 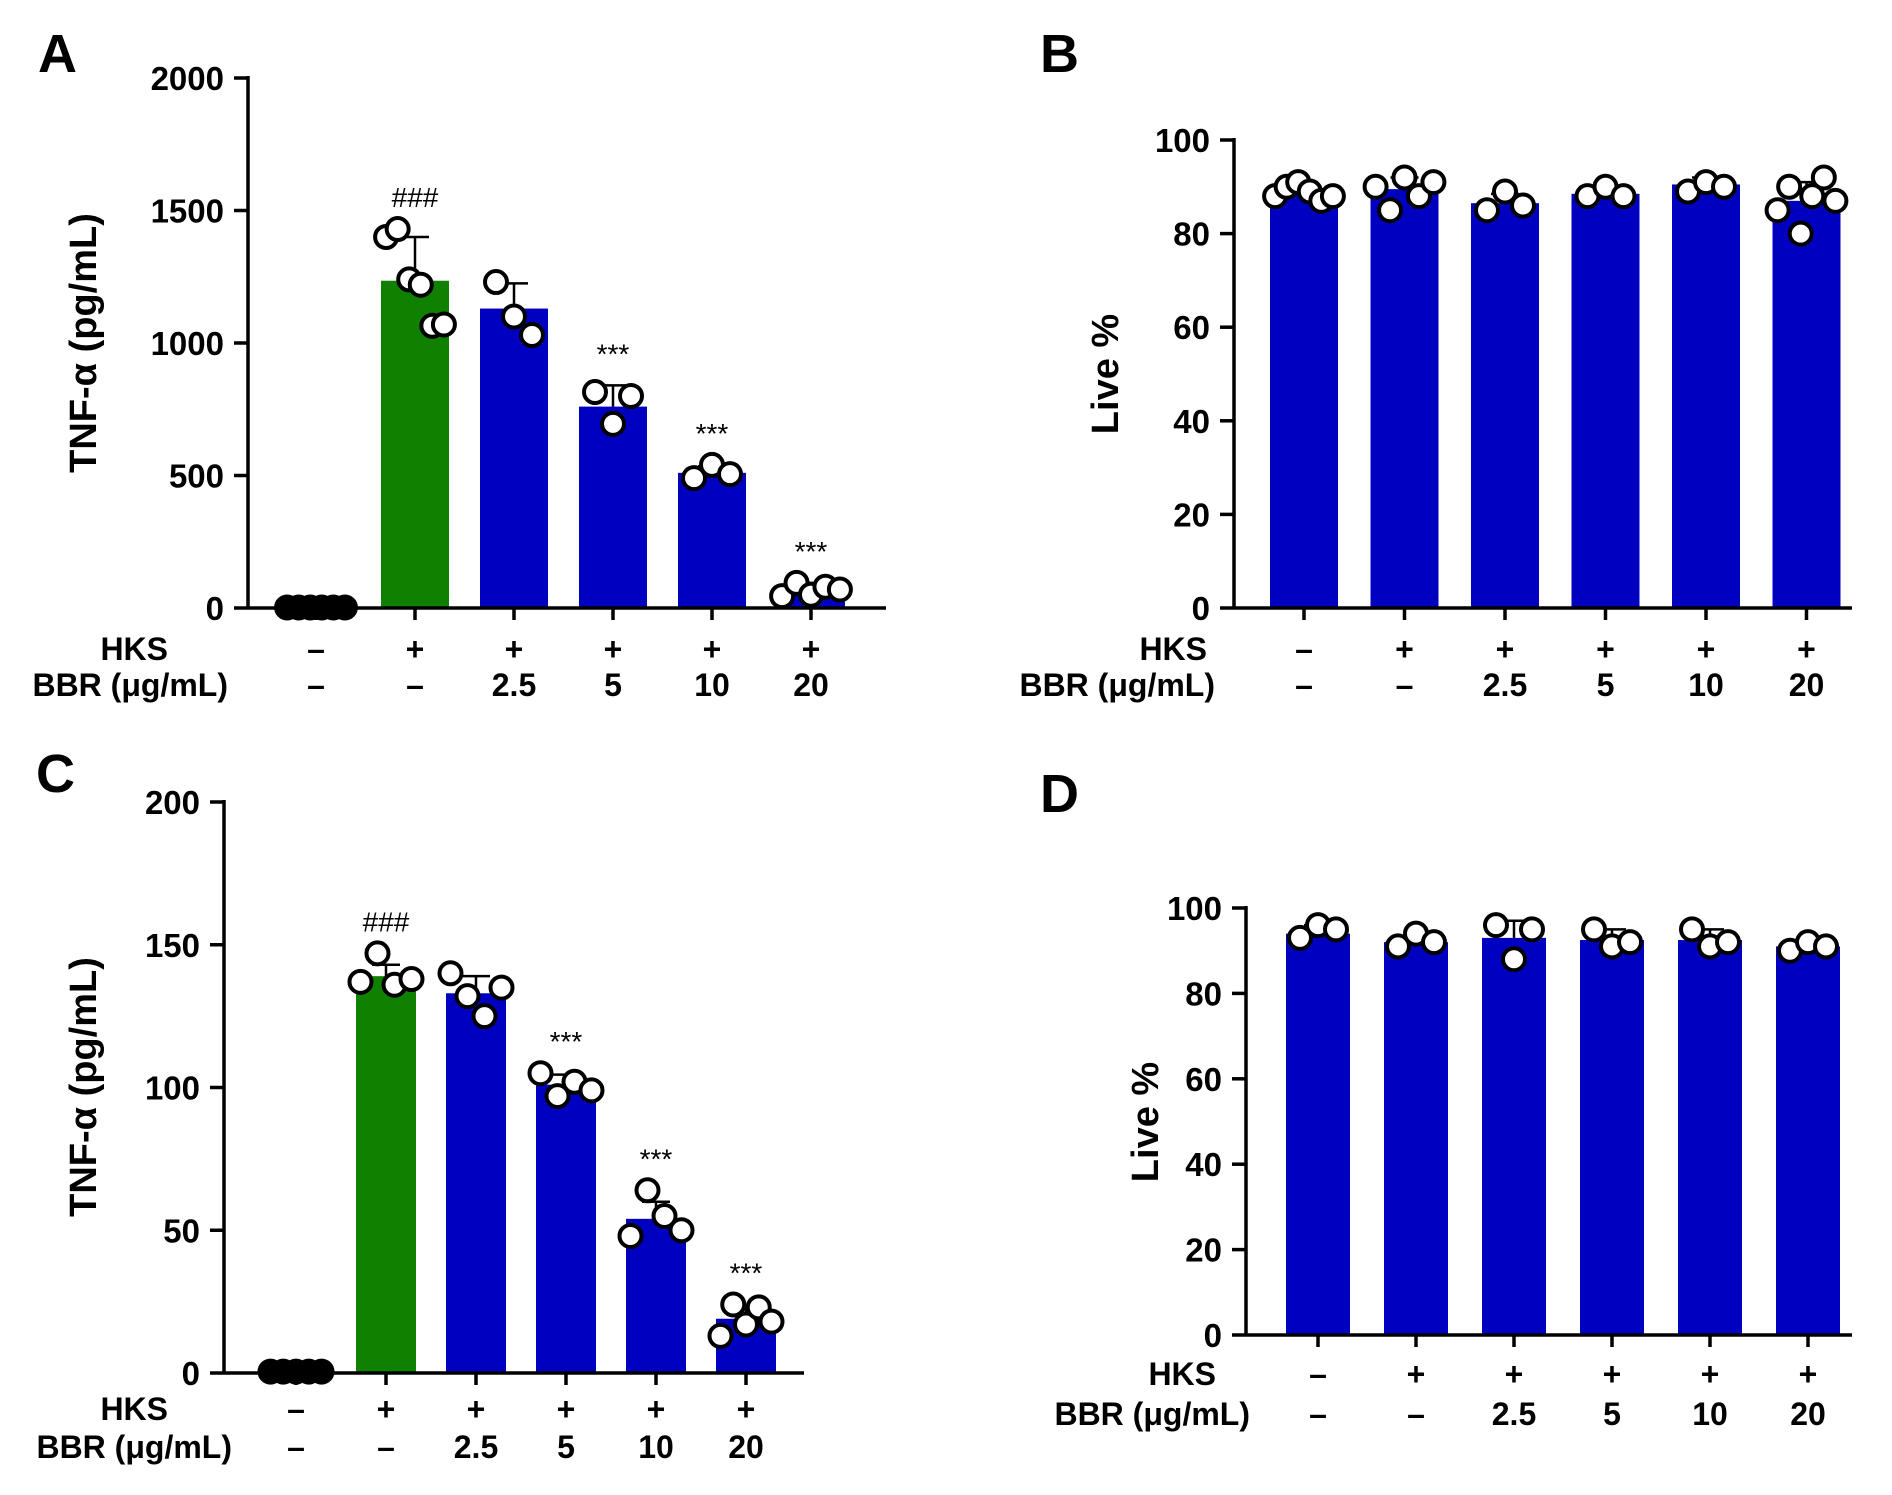 What do you see at coordinates (57, 54) in the screenshot?
I see `panel-letter-A: A` at bounding box center [57, 54].